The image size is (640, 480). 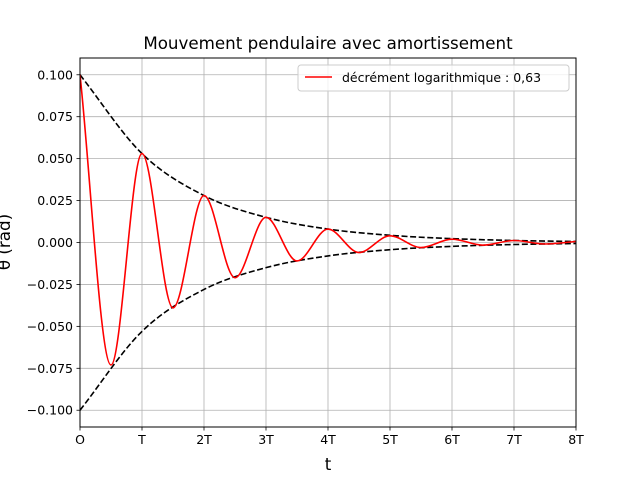 I want to click on x-tick-label: 6T, so click(x=452, y=439).